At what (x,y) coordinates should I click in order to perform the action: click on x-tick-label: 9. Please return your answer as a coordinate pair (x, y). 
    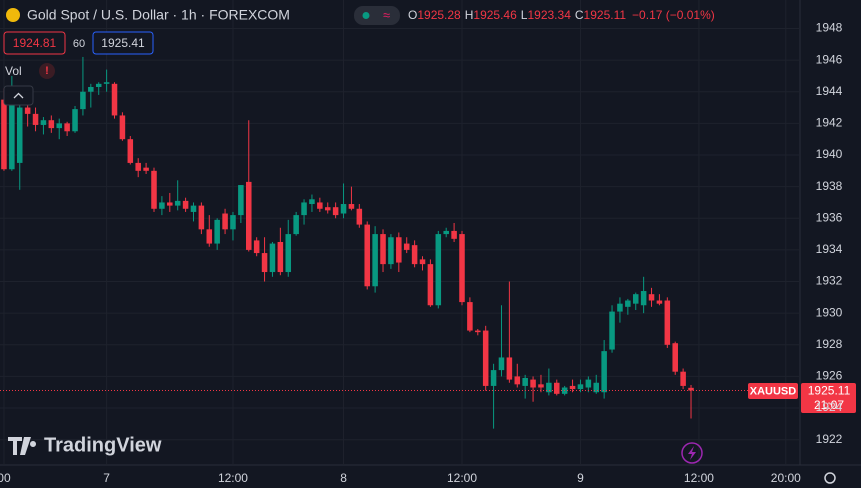
    Looking at the image, I should click on (580, 478).